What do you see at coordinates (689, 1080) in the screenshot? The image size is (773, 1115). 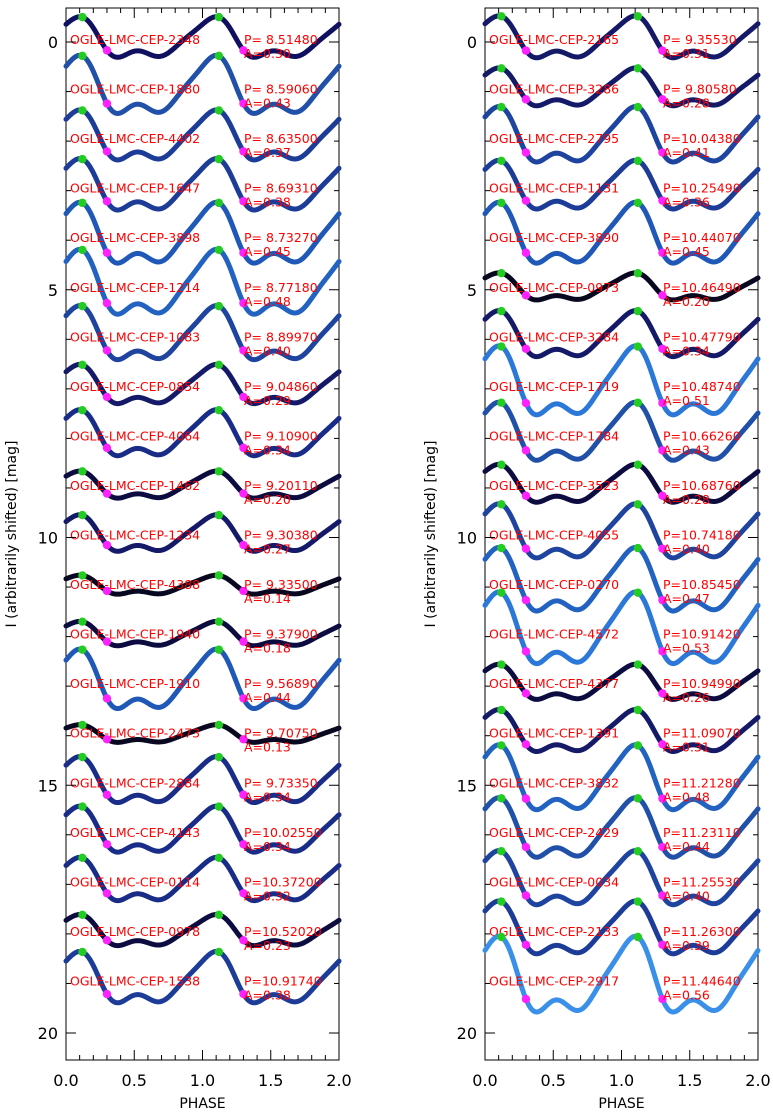 I see `x-tick-label: 1.5` at bounding box center [689, 1080].